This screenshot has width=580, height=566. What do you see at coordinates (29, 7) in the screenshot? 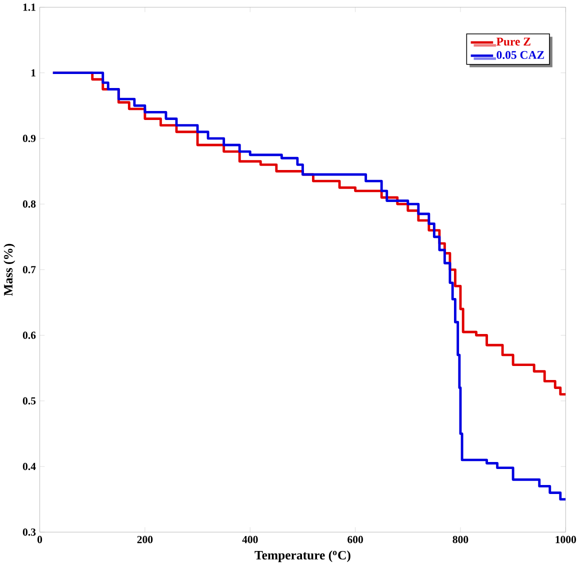
I see `y-tick-label: 1.1` at bounding box center [29, 7].